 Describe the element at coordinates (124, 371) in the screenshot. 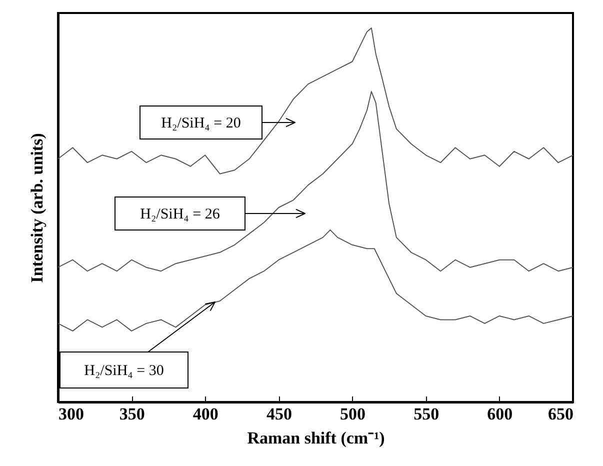

I see `annotation: H₂/SiH₄ = 30` at that location.